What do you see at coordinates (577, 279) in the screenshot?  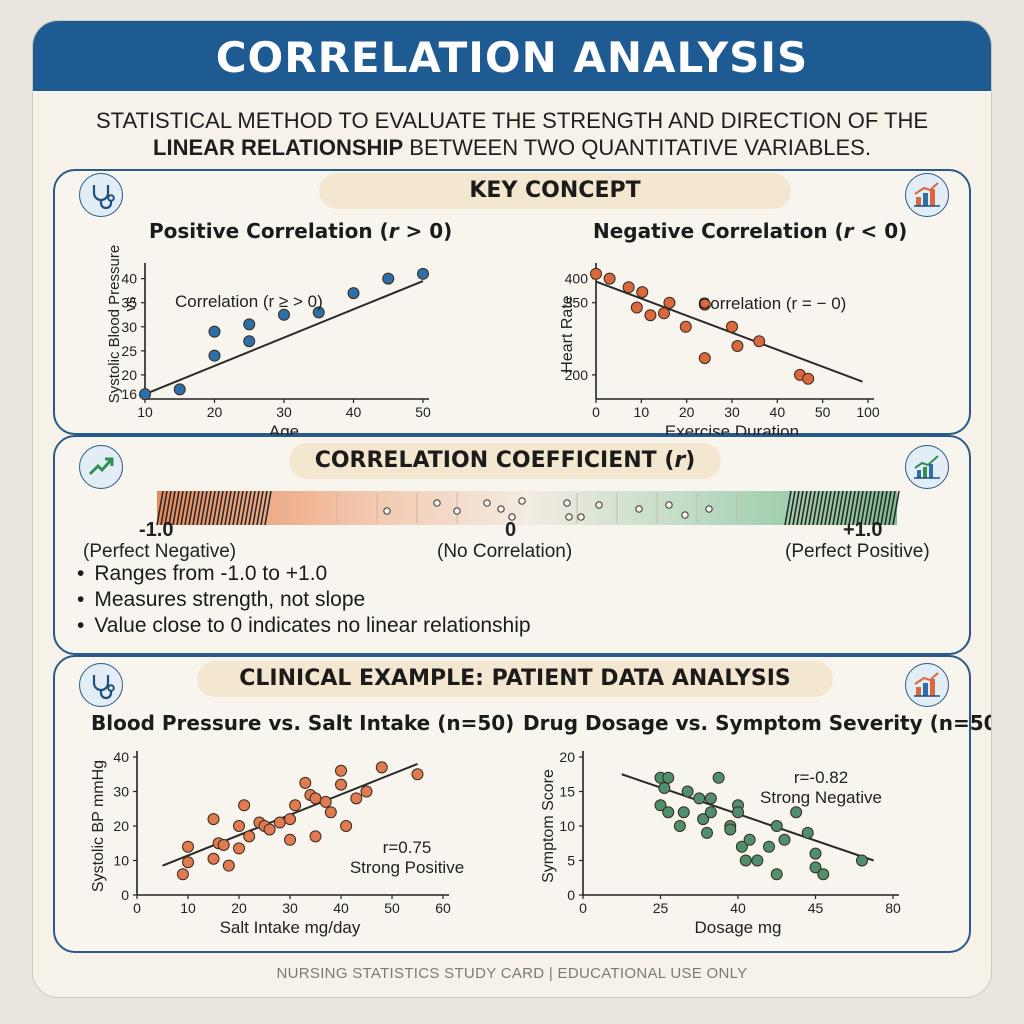 I see `y-tick-label: 400` at bounding box center [577, 279].